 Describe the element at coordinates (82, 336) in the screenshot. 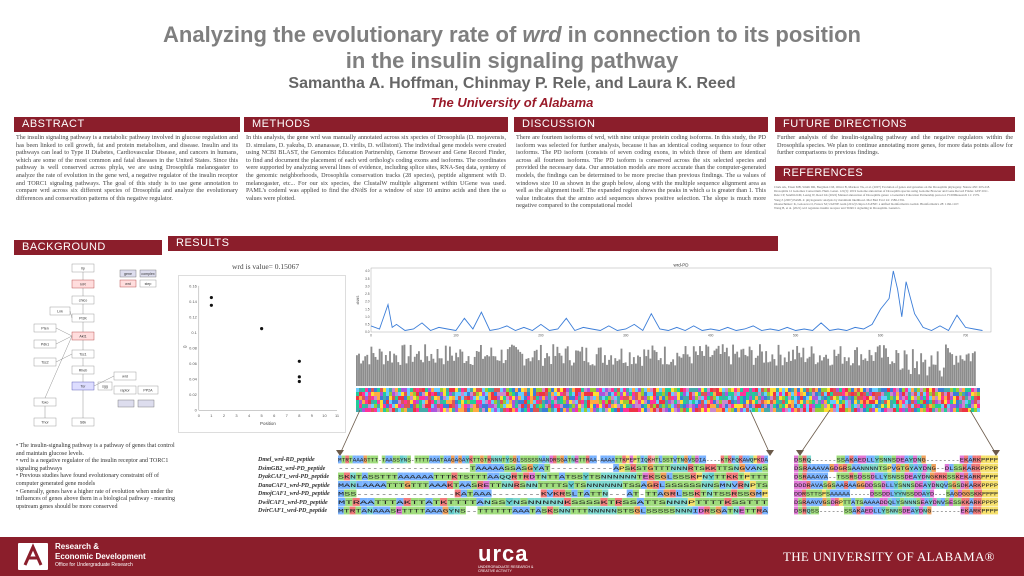

I see `pathway-node-label: Akt1` at that location.